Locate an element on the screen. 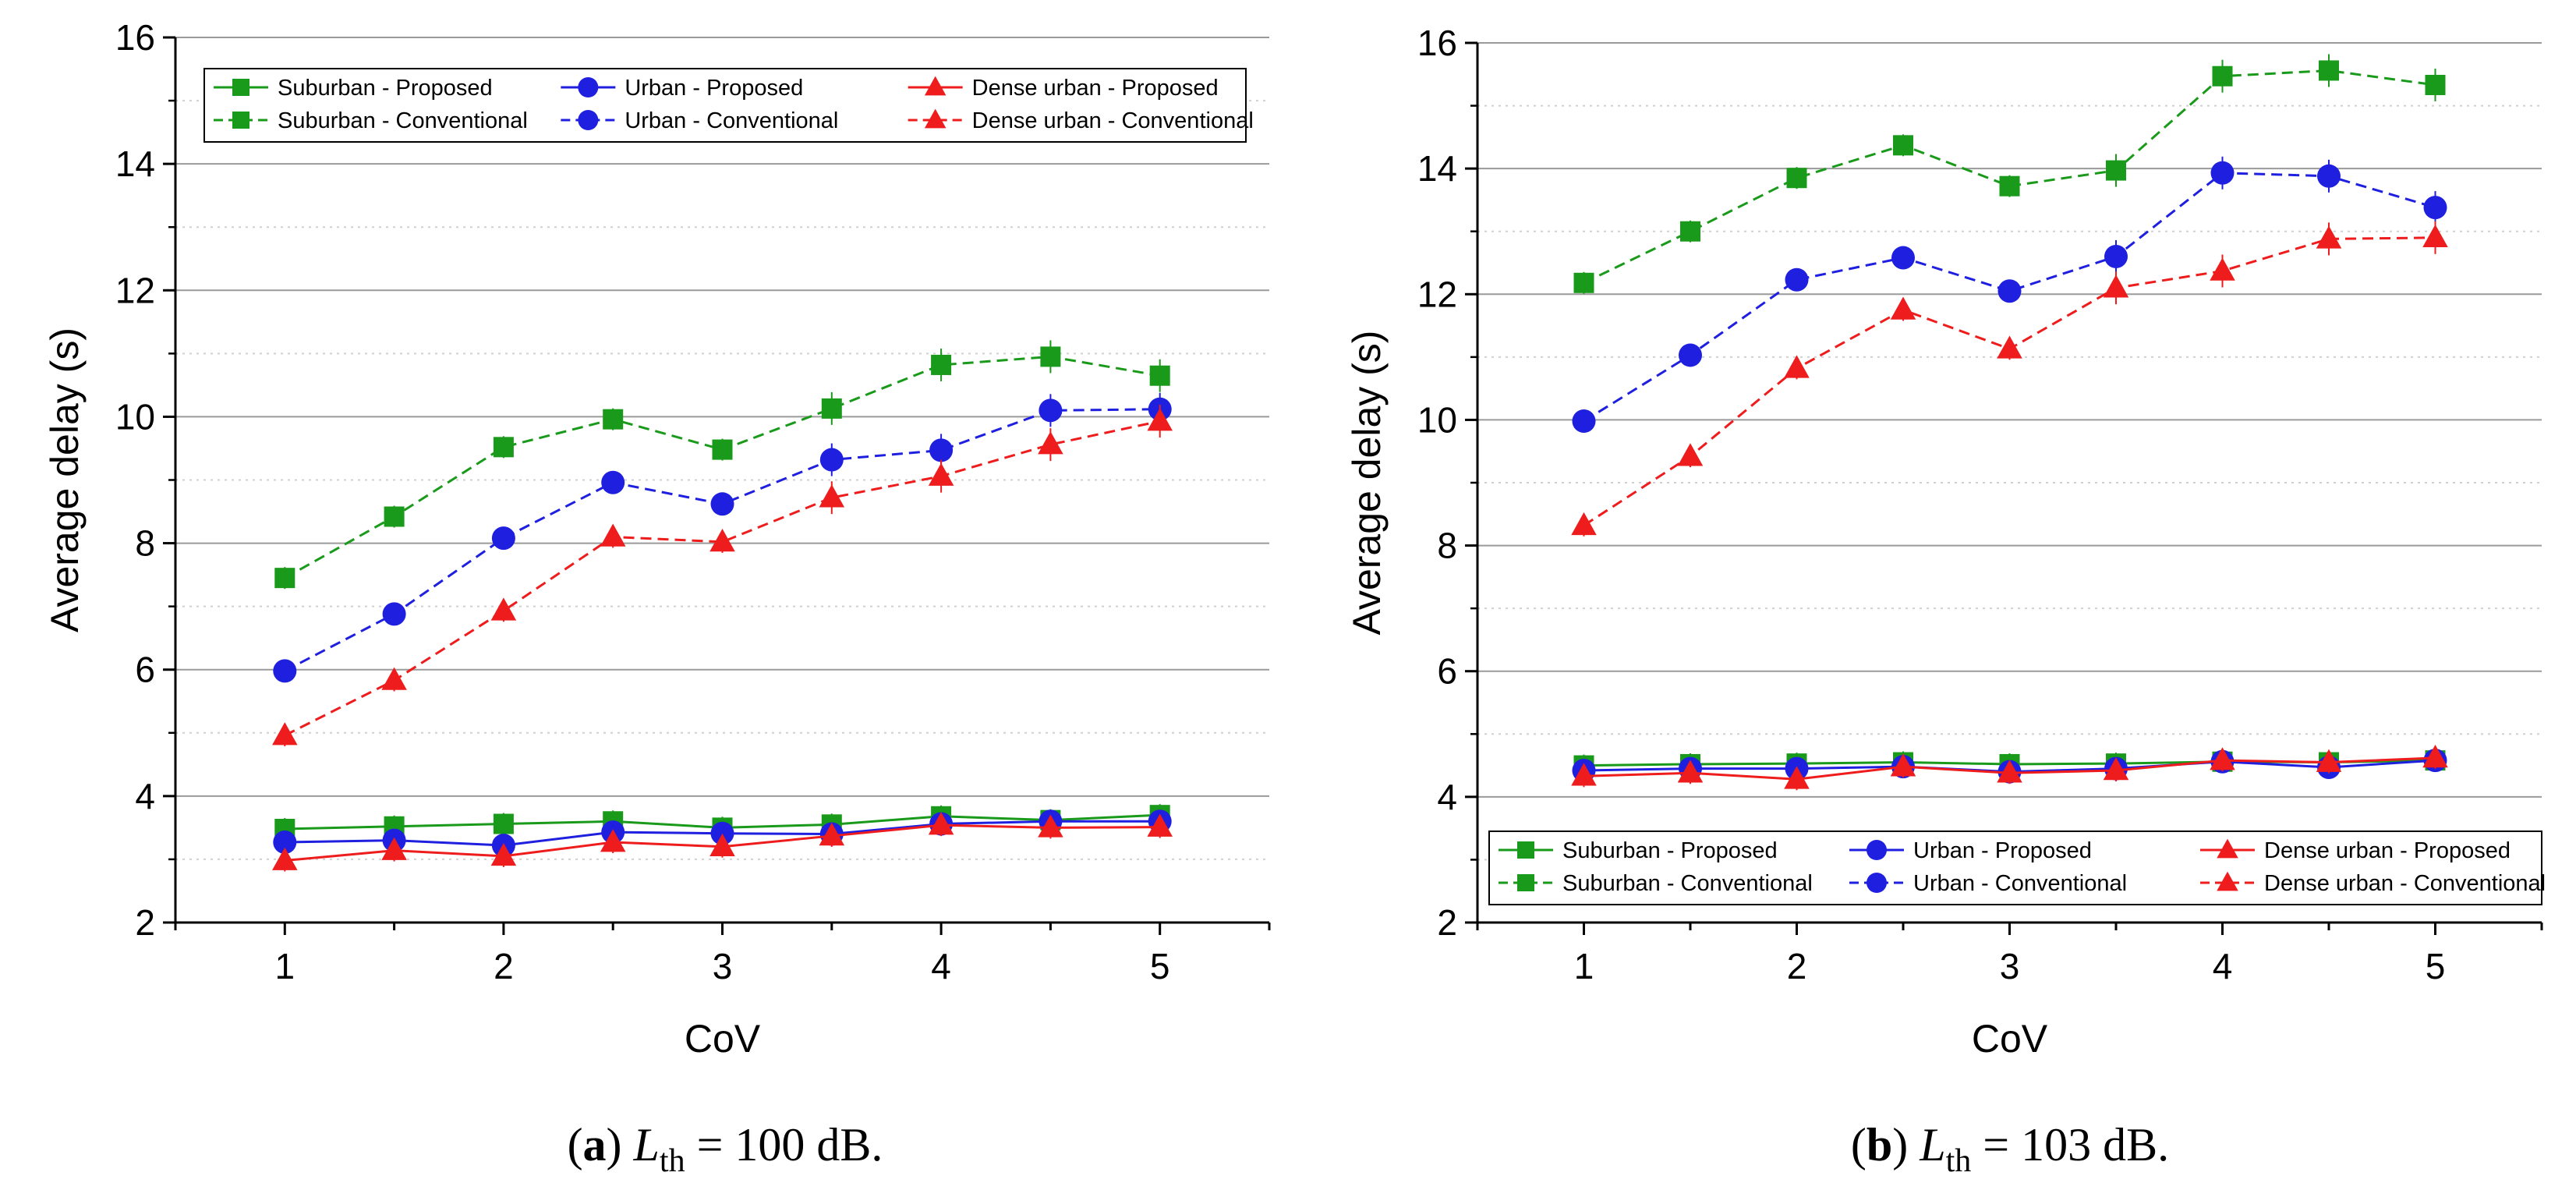 The image size is (2576, 1190). legend-label: Suburban - Proposed is located at coordinates (385, 88).